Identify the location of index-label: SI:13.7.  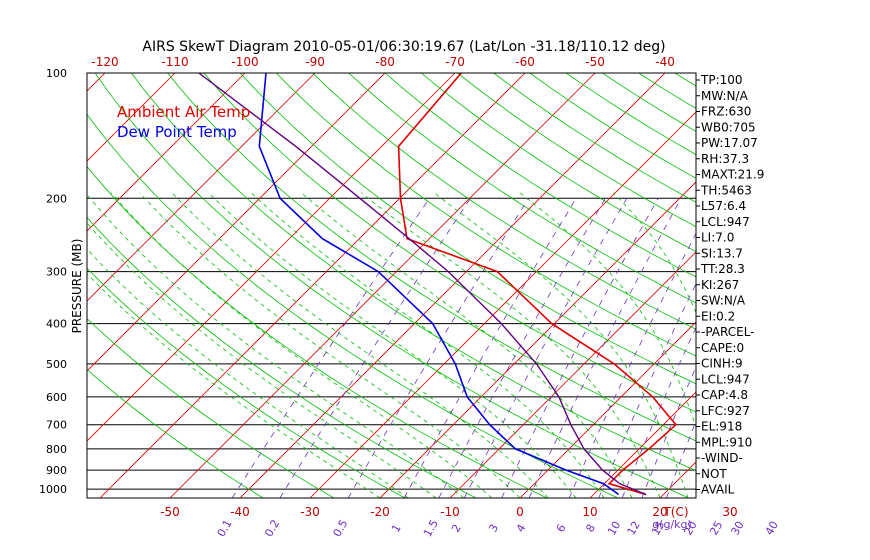
(722, 253).